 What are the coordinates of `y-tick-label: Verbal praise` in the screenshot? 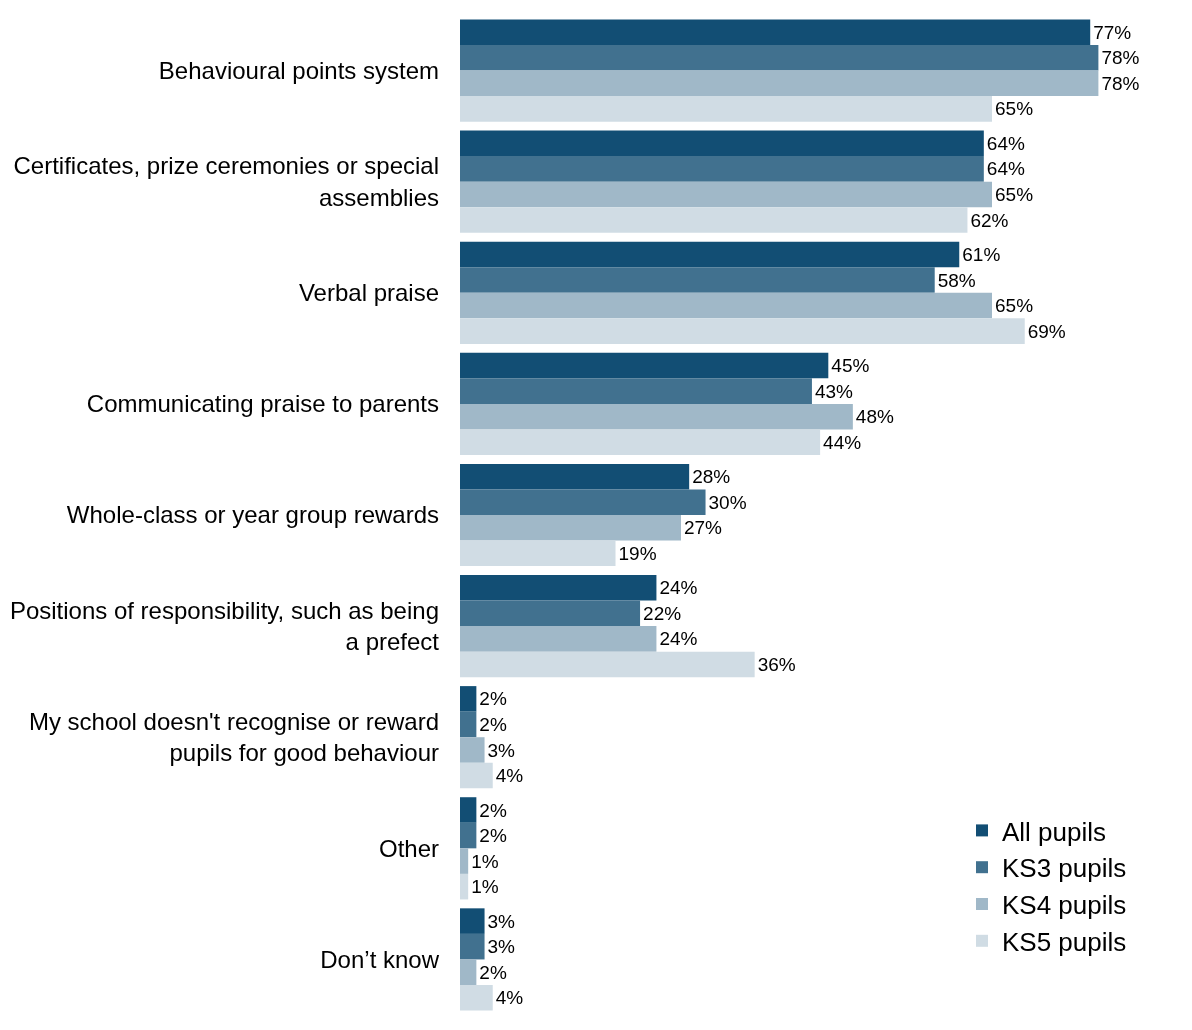 It's located at (368, 293).